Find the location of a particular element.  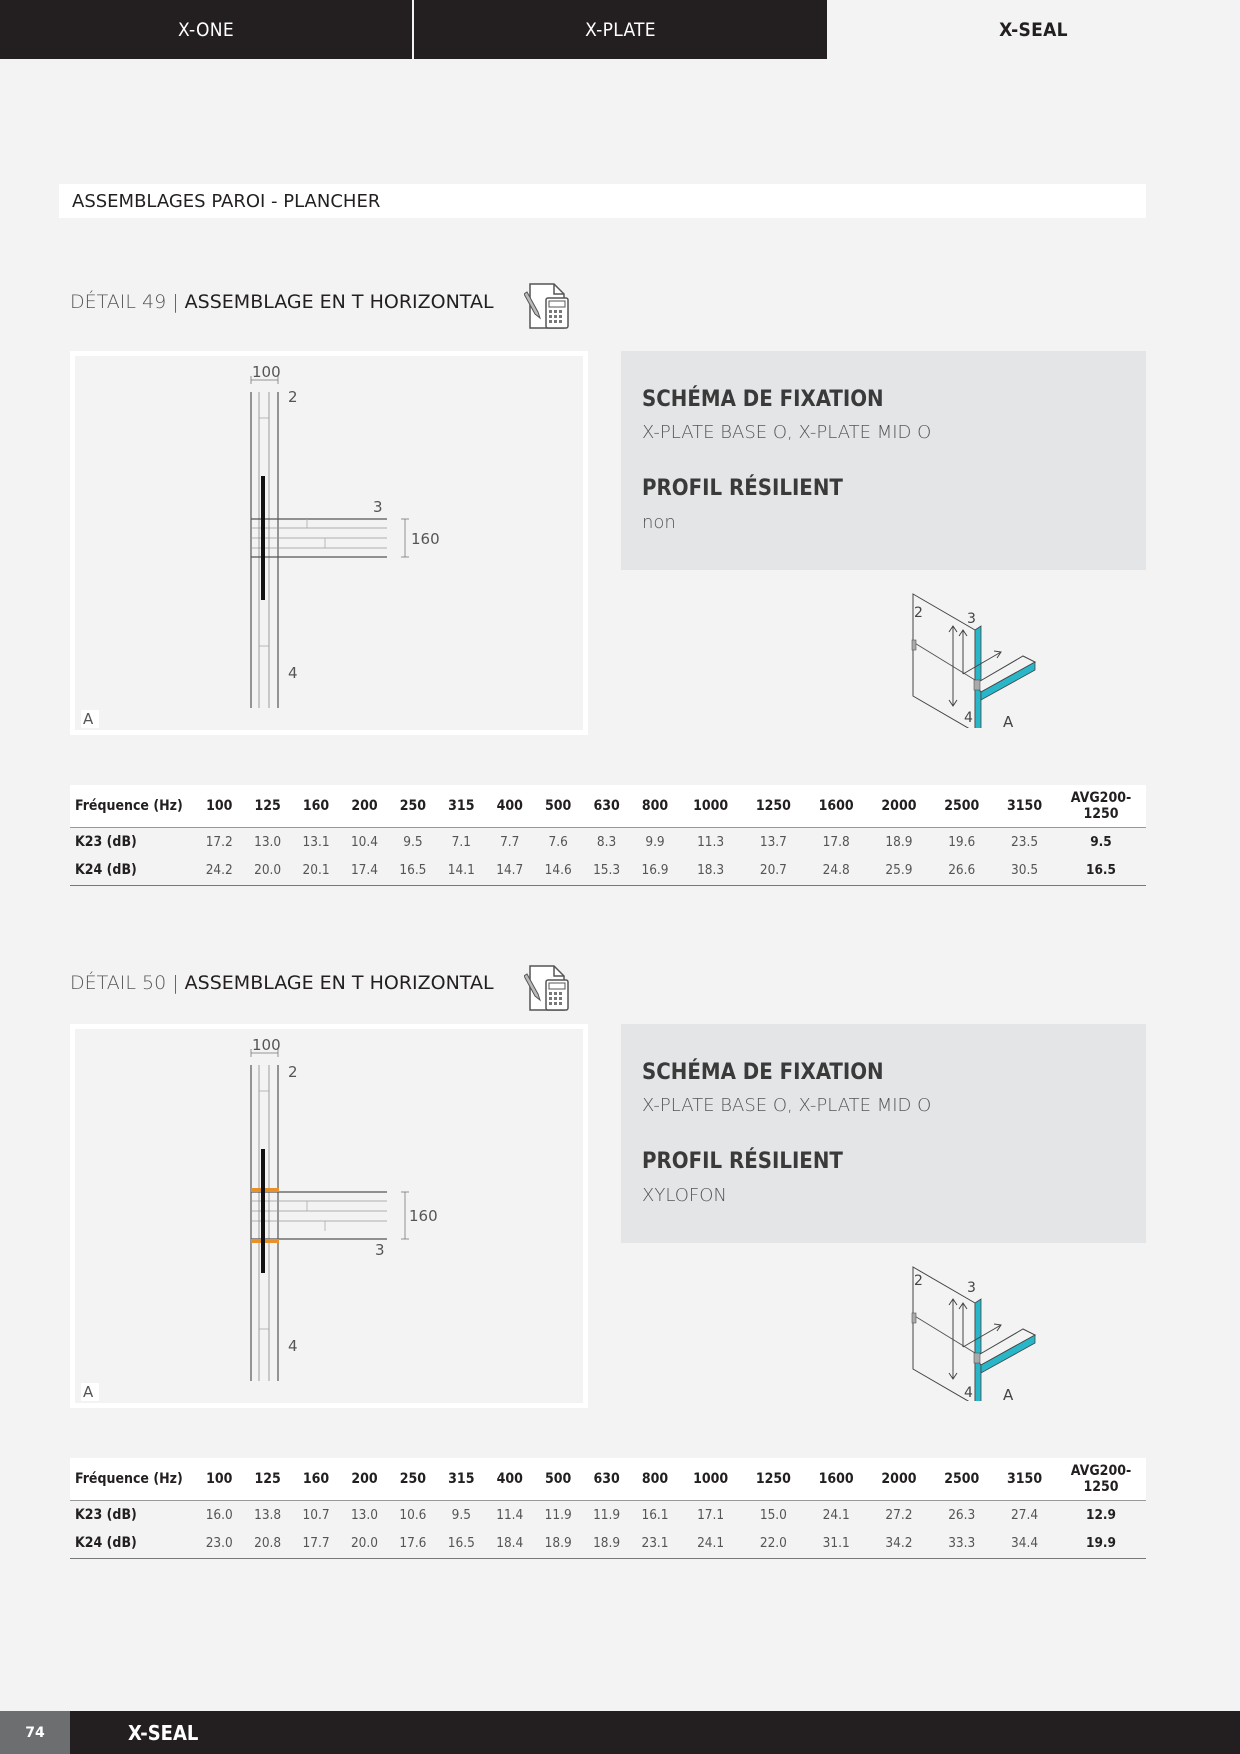

detail-49-name: ASSEMBLAGE EN T HORIZONTAL is located at coordinates (339, 302).